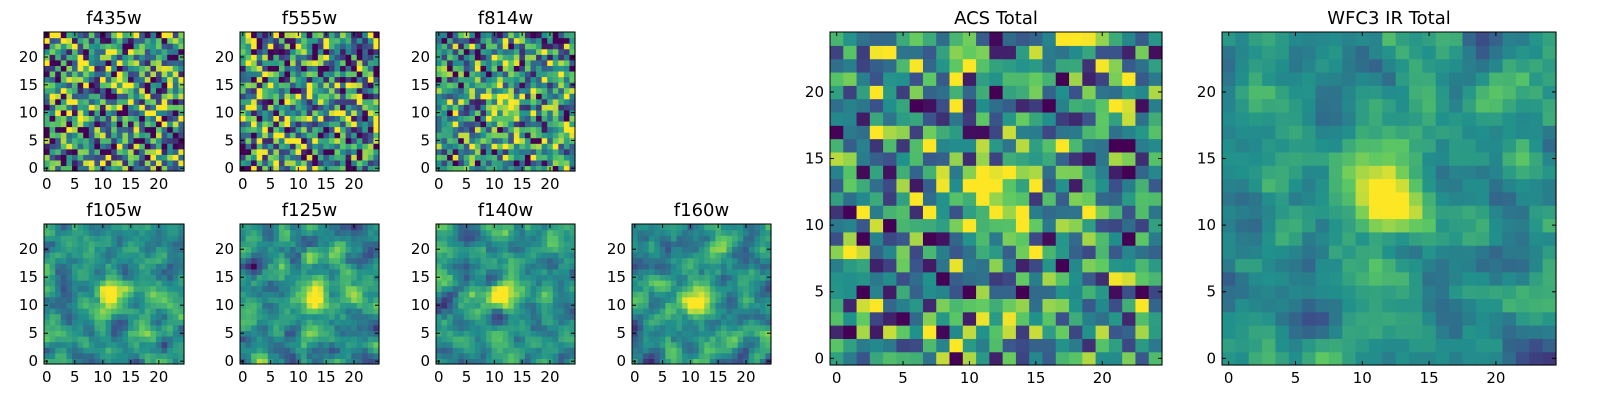 The image size is (1600, 400). Describe the element at coordinates (549, 184) in the screenshot. I see `x-tick-label: 20` at that location.